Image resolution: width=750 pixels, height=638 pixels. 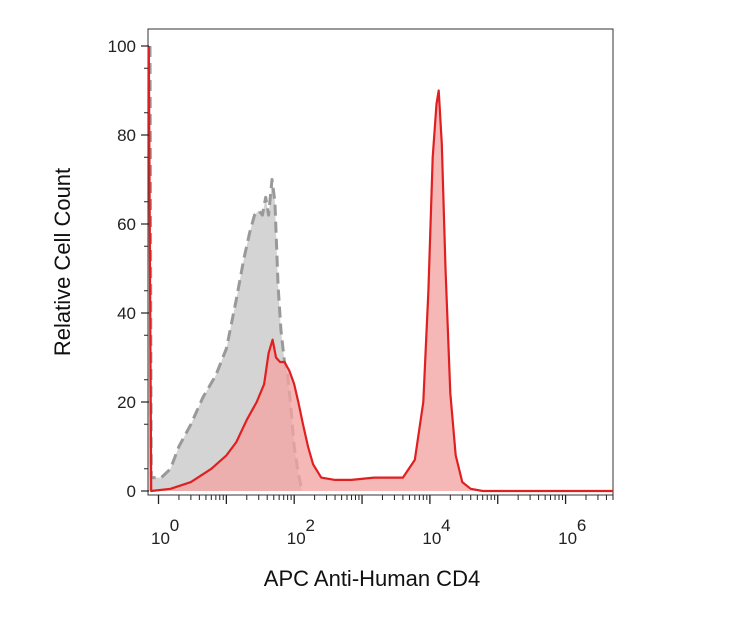 I want to click on x-tick-exponent: 6, so click(x=581, y=525).